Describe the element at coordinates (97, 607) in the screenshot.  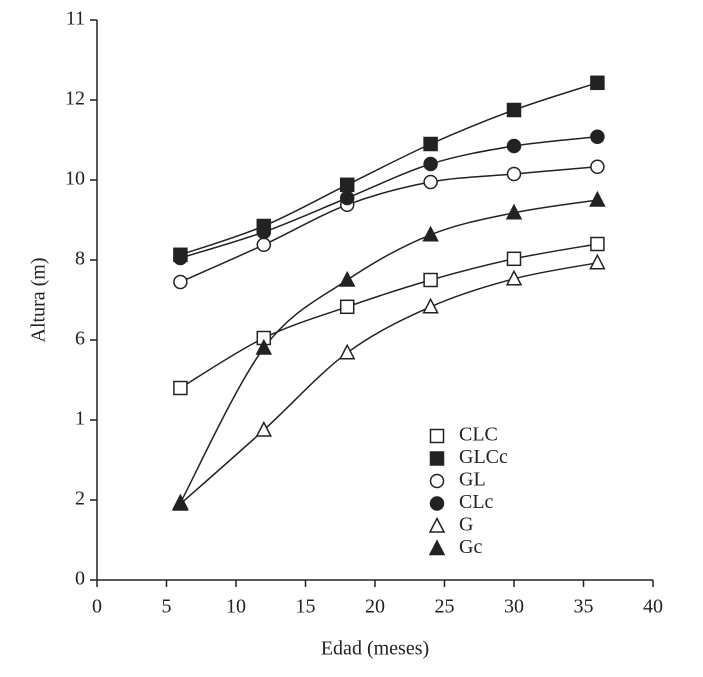
I see `x-tick-label: 0` at that location.